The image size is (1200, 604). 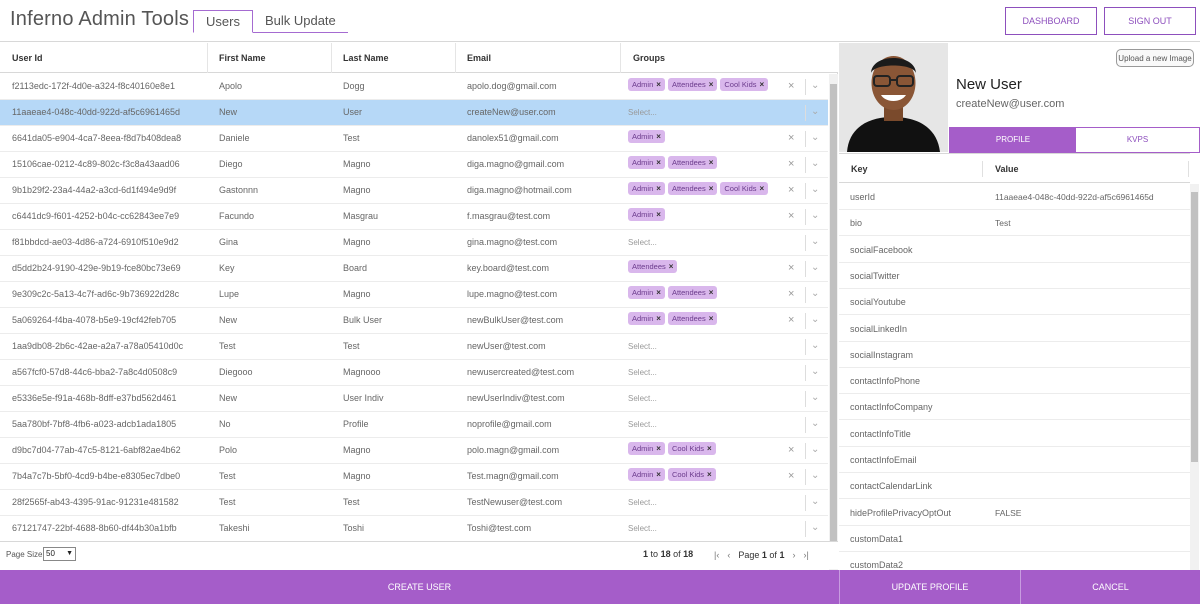 I want to click on column-header-first-name: First Name, so click(x=269, y=58).